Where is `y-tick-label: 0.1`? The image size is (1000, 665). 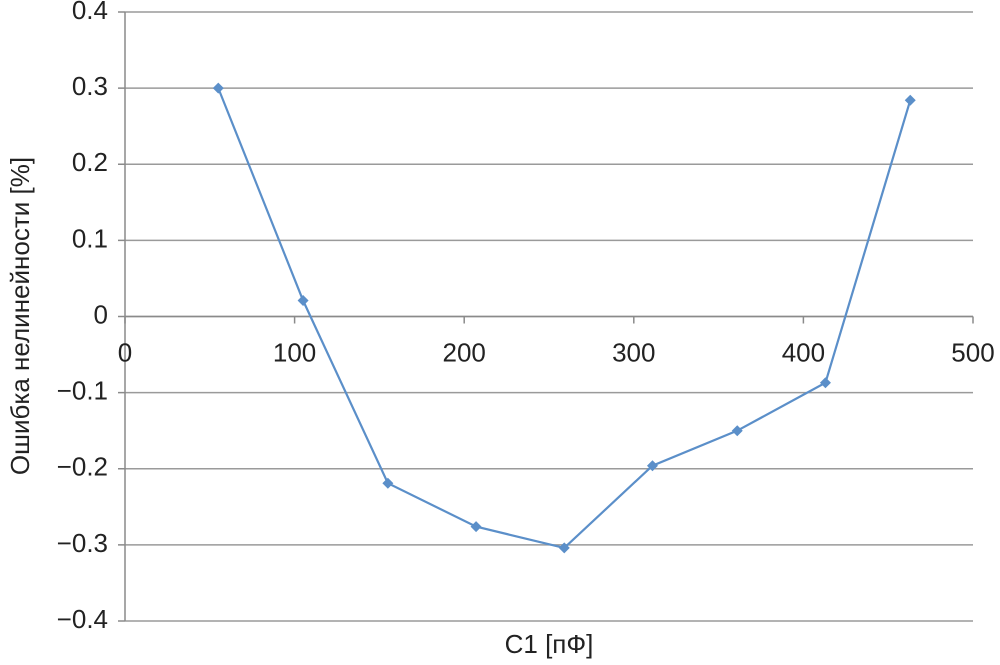 y-tick-label: 0.1 is located at coordinates (90, 238).